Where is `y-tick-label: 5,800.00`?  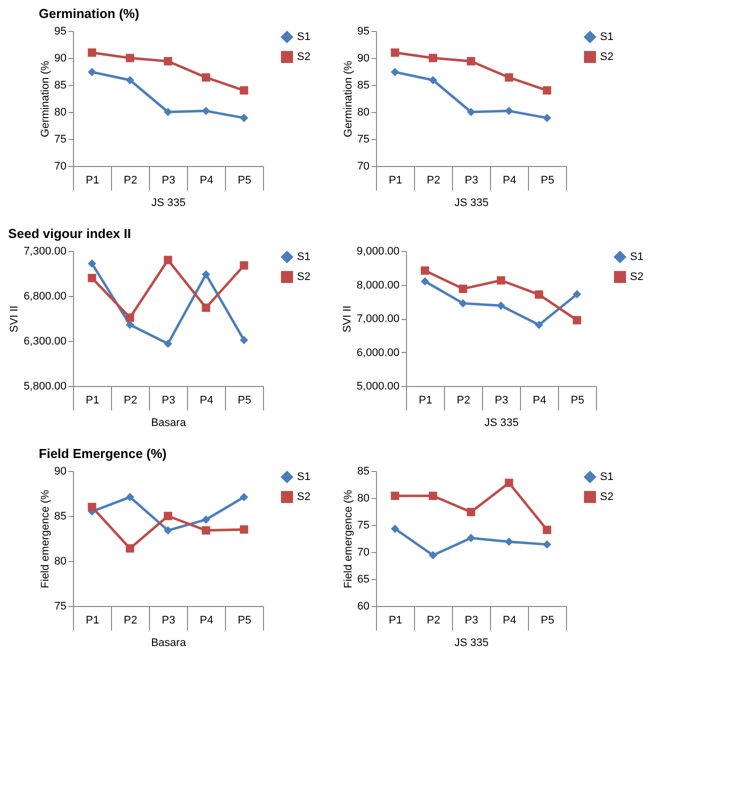 y-tick-label: 5,800.00 is located at coordinates (45, 386).